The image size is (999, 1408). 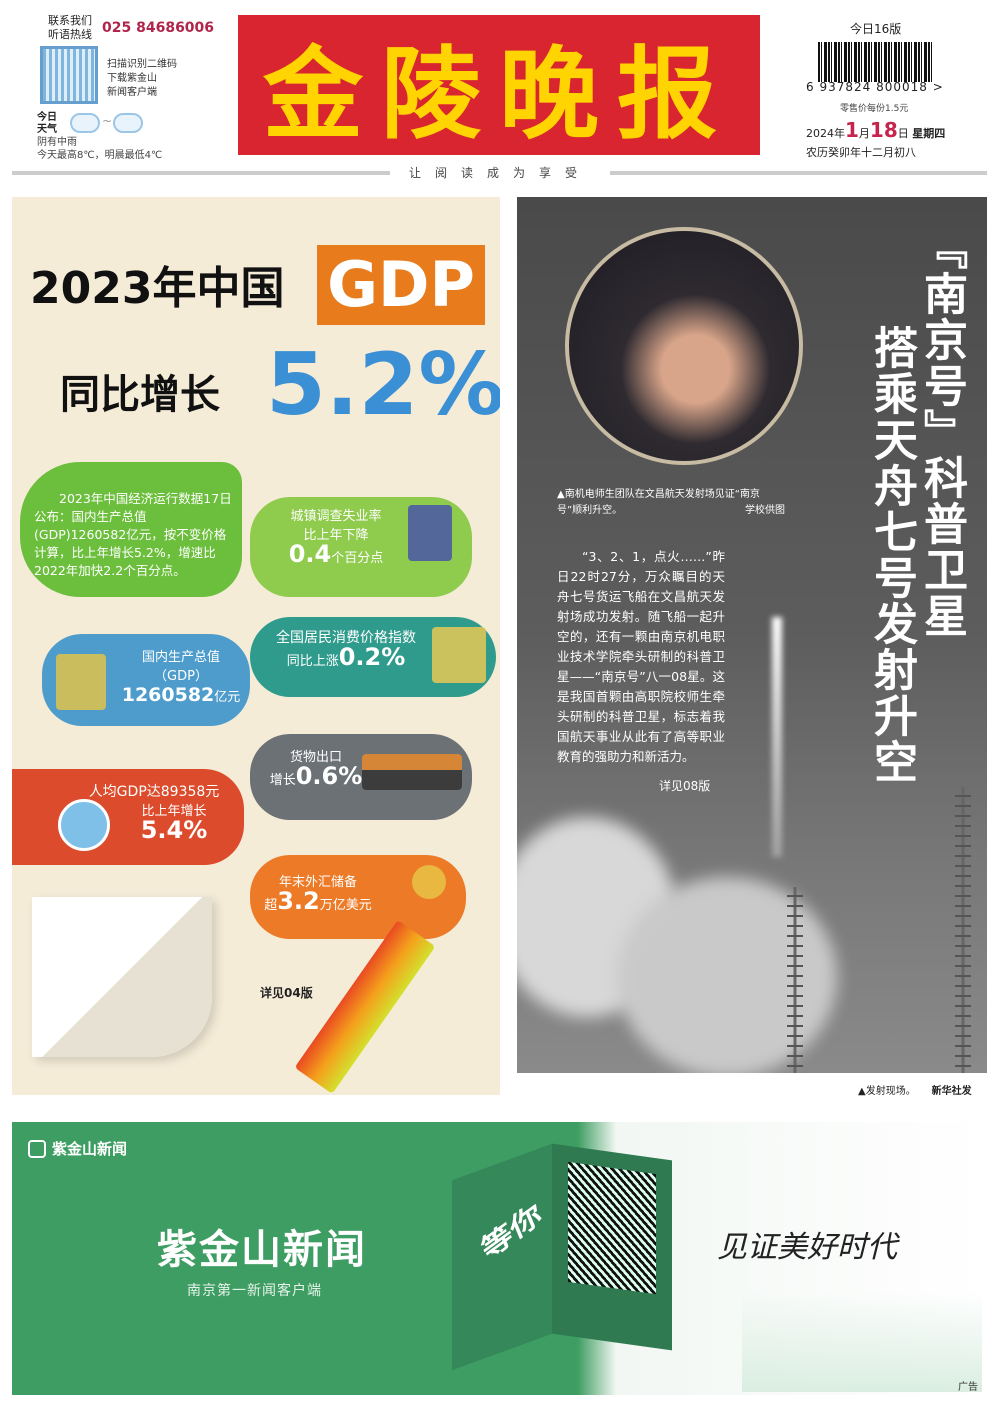 I want to click on launch-credit: 新华社发, so click(x=951, y=1091).